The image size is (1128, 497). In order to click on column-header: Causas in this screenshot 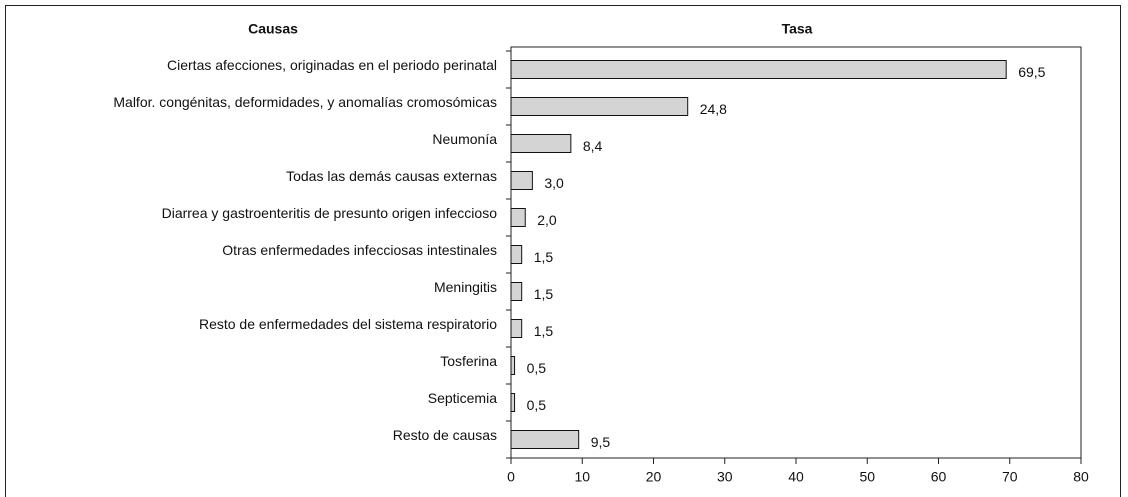, I will do `click(273, 29)`.